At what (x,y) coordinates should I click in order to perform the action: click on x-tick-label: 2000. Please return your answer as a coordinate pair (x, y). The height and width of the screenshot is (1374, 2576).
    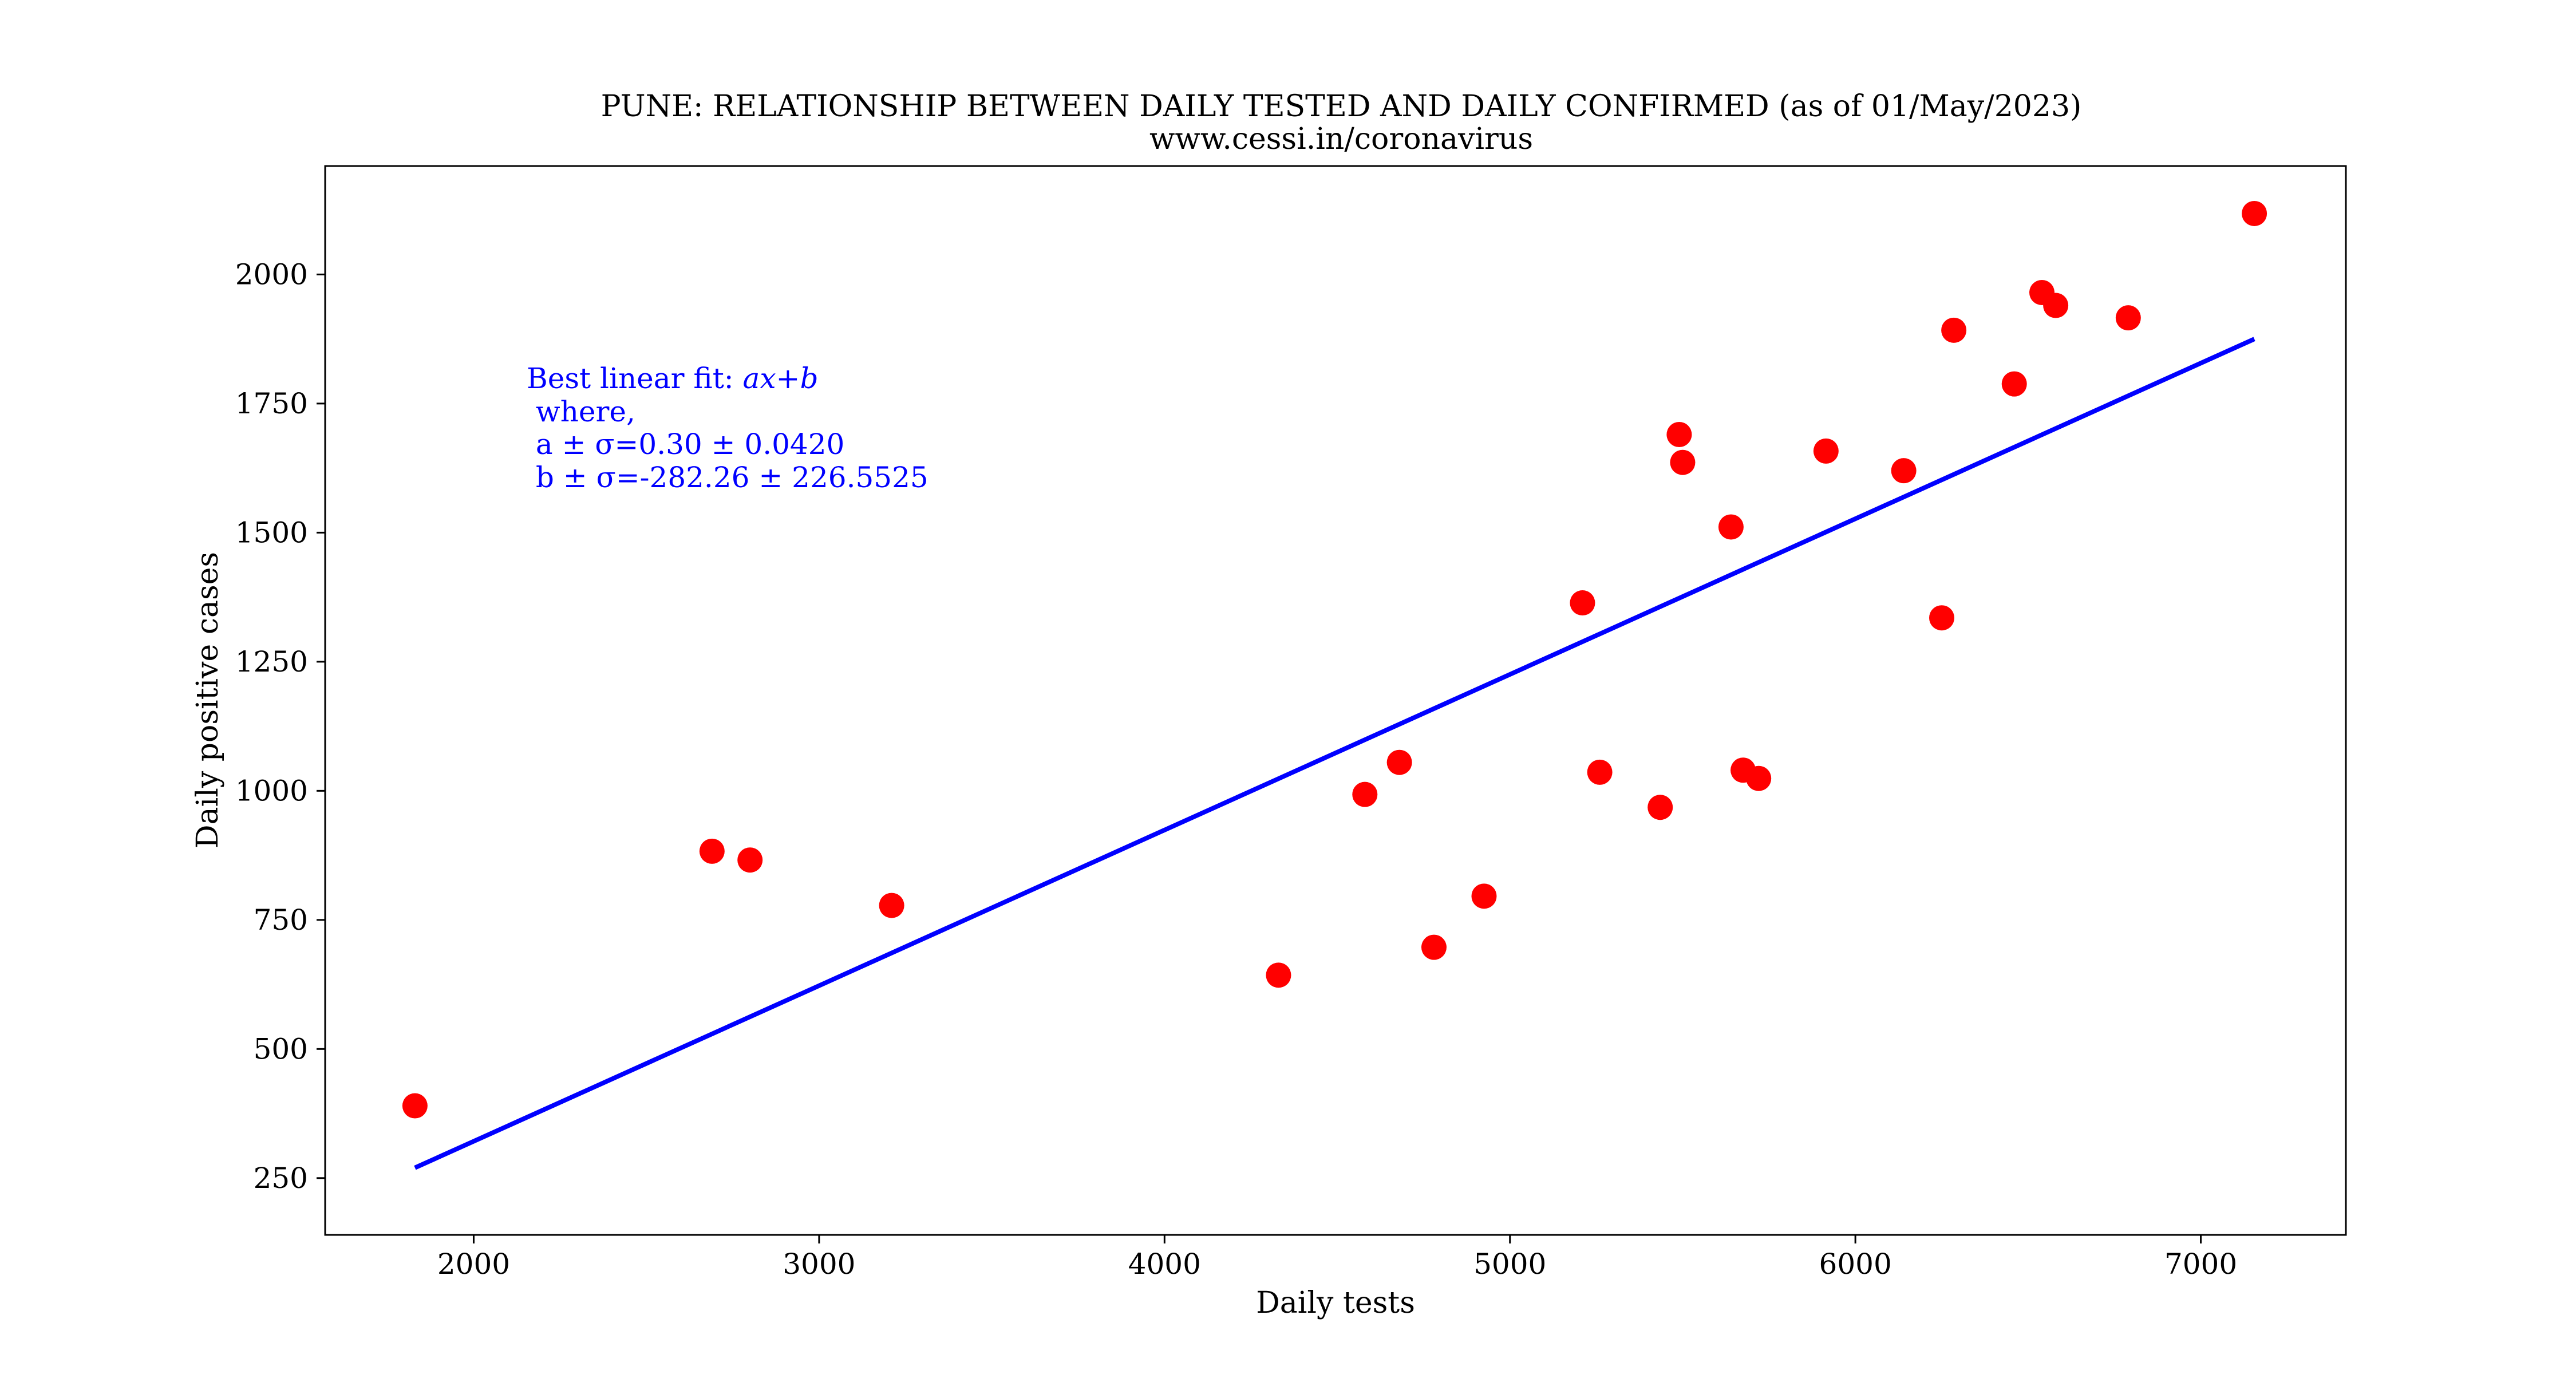
    Looking at the image, I should click on (473, 1264).